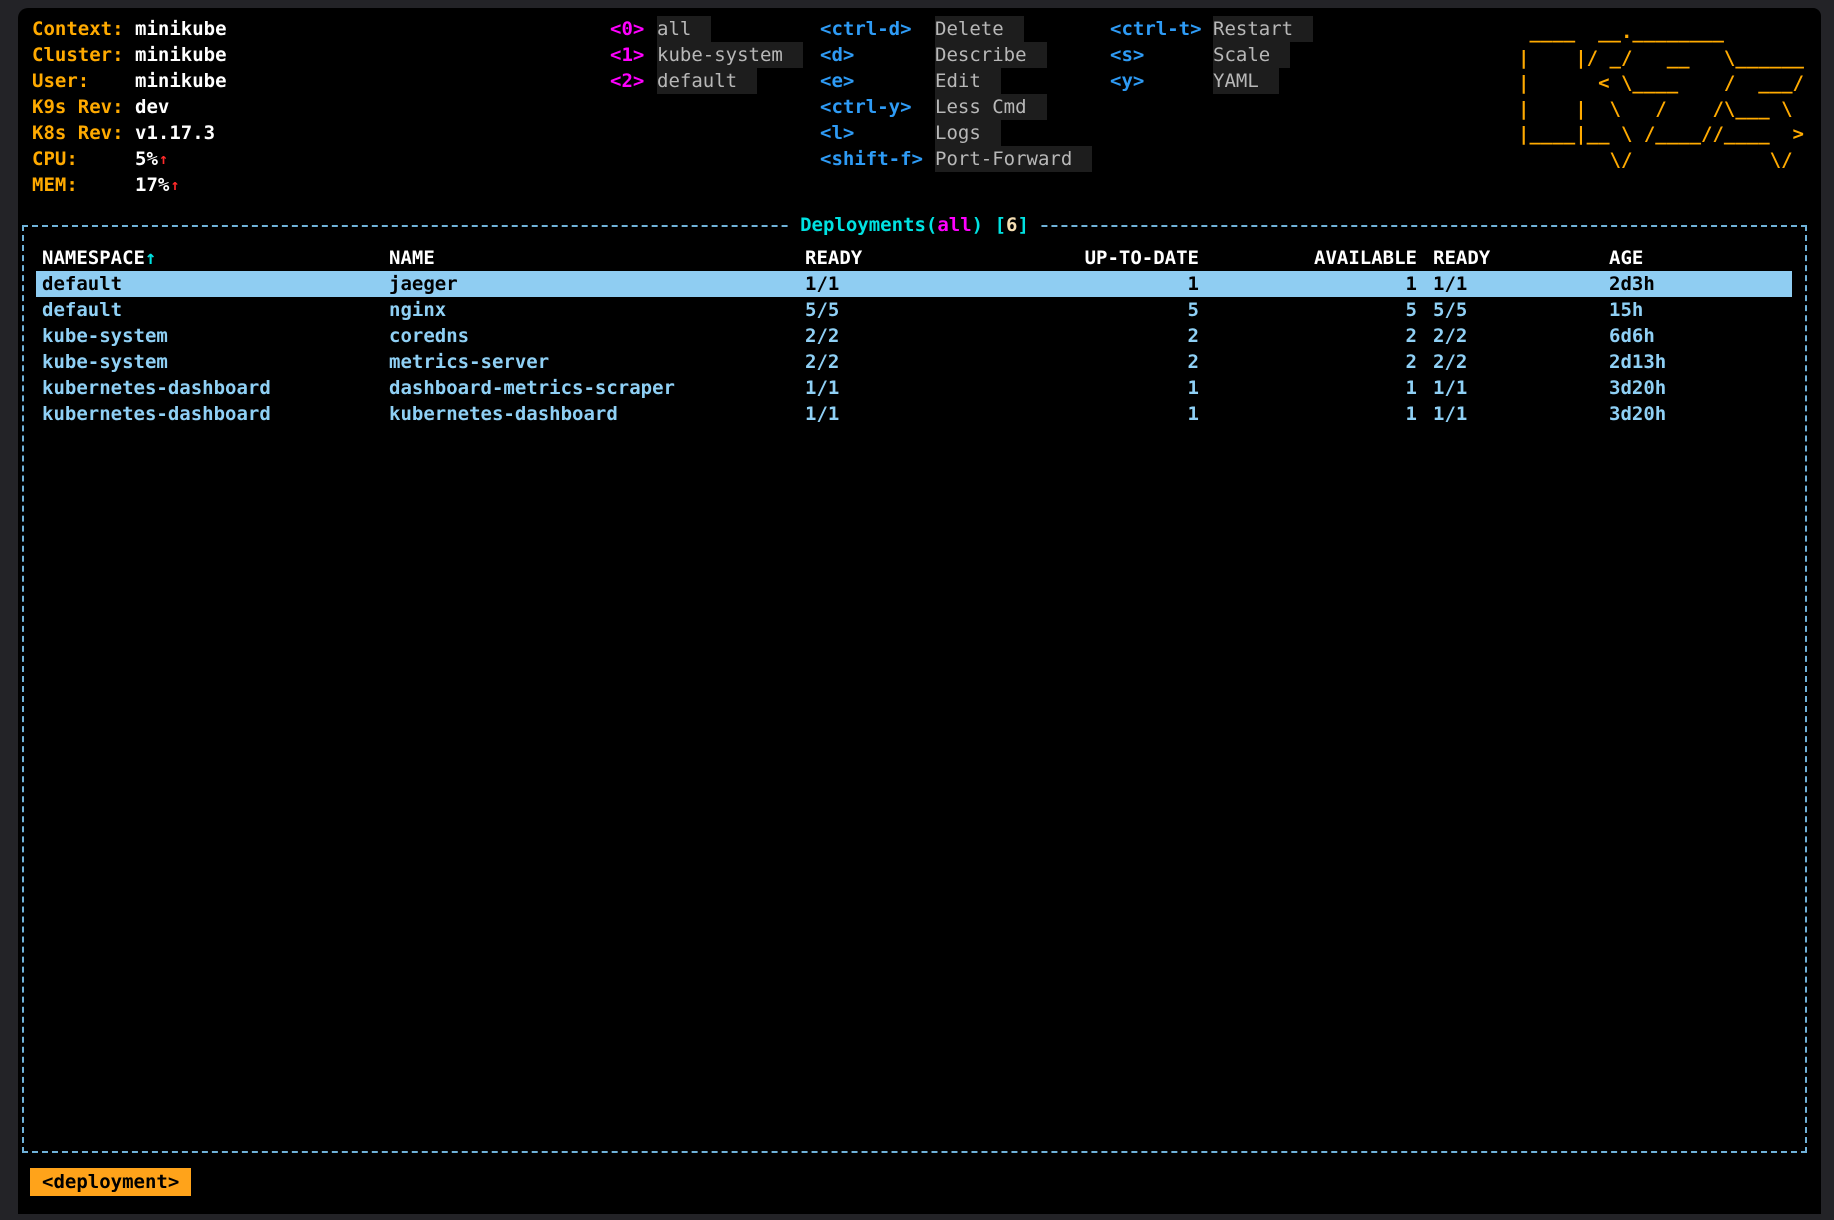 The height and width of the screenshot is (1220, 1834). I want to click on hotkey-key: <d>, so click(837, 55).